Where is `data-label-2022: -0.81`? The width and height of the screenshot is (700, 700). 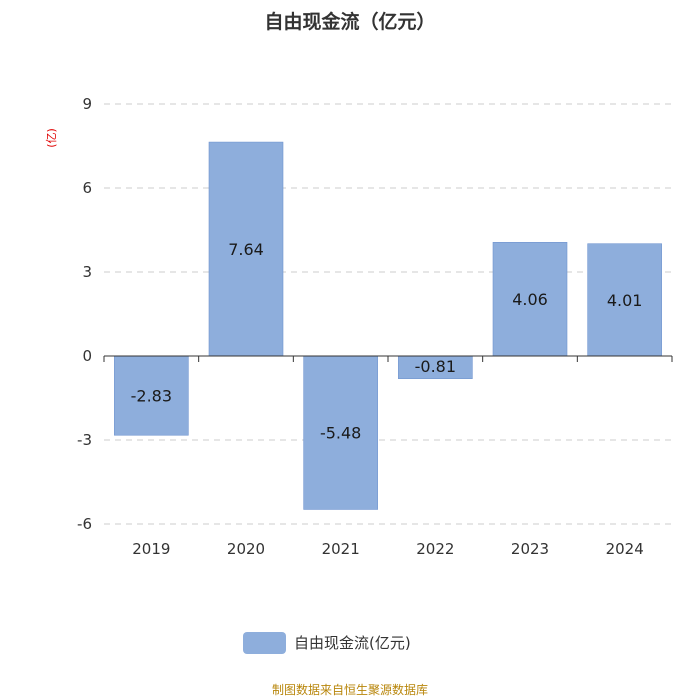 data-label-2022: -0.81 is located at coordinates (435, 366).